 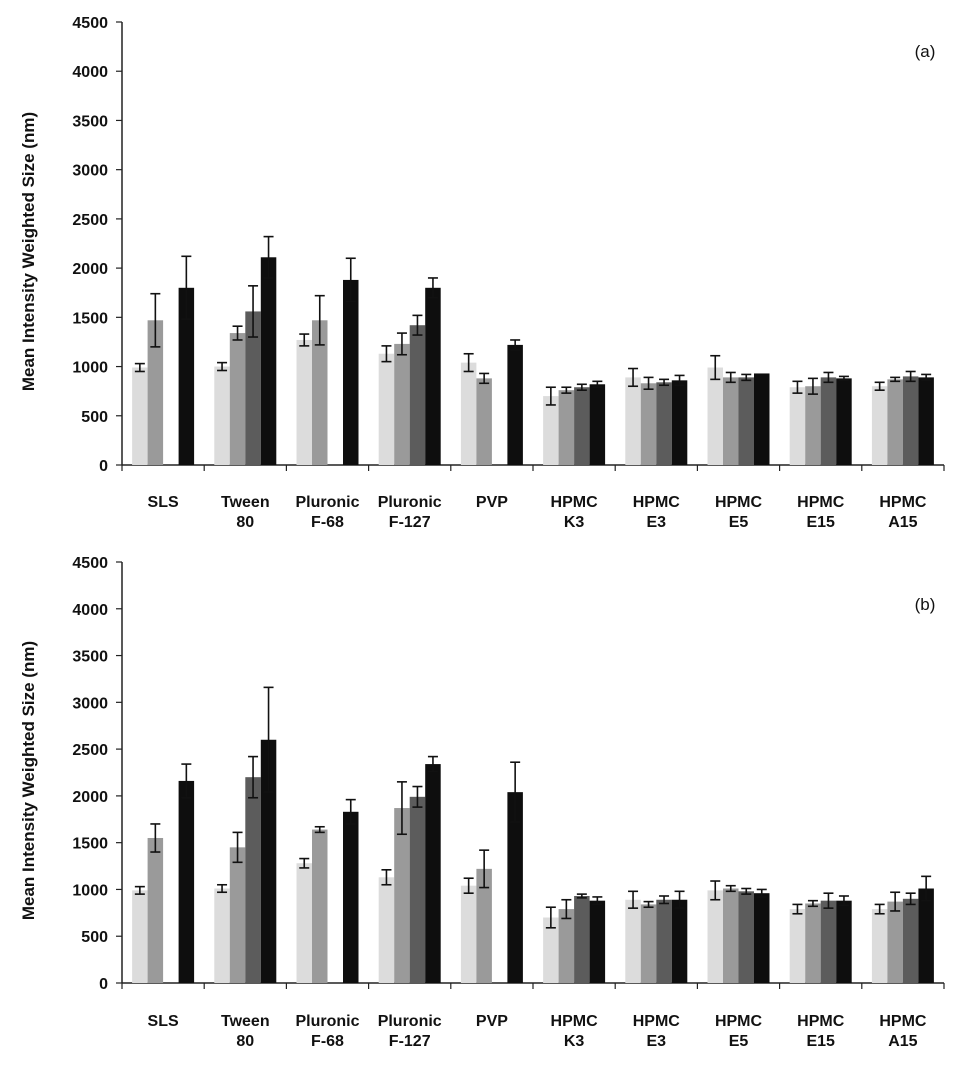 I want to click on x-category-label: A15, so click(x=902, y=1041).